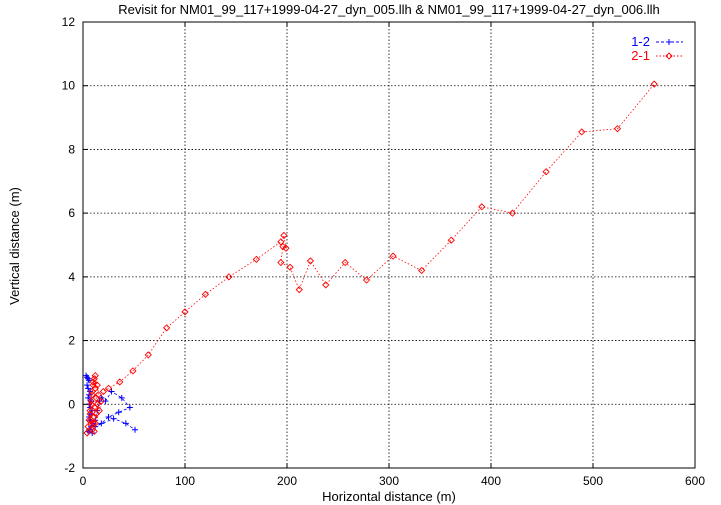 Image resolution: width=721 pixels, height=505 pixels. I want to click on y-tick-label: 0, so click(71, 404).